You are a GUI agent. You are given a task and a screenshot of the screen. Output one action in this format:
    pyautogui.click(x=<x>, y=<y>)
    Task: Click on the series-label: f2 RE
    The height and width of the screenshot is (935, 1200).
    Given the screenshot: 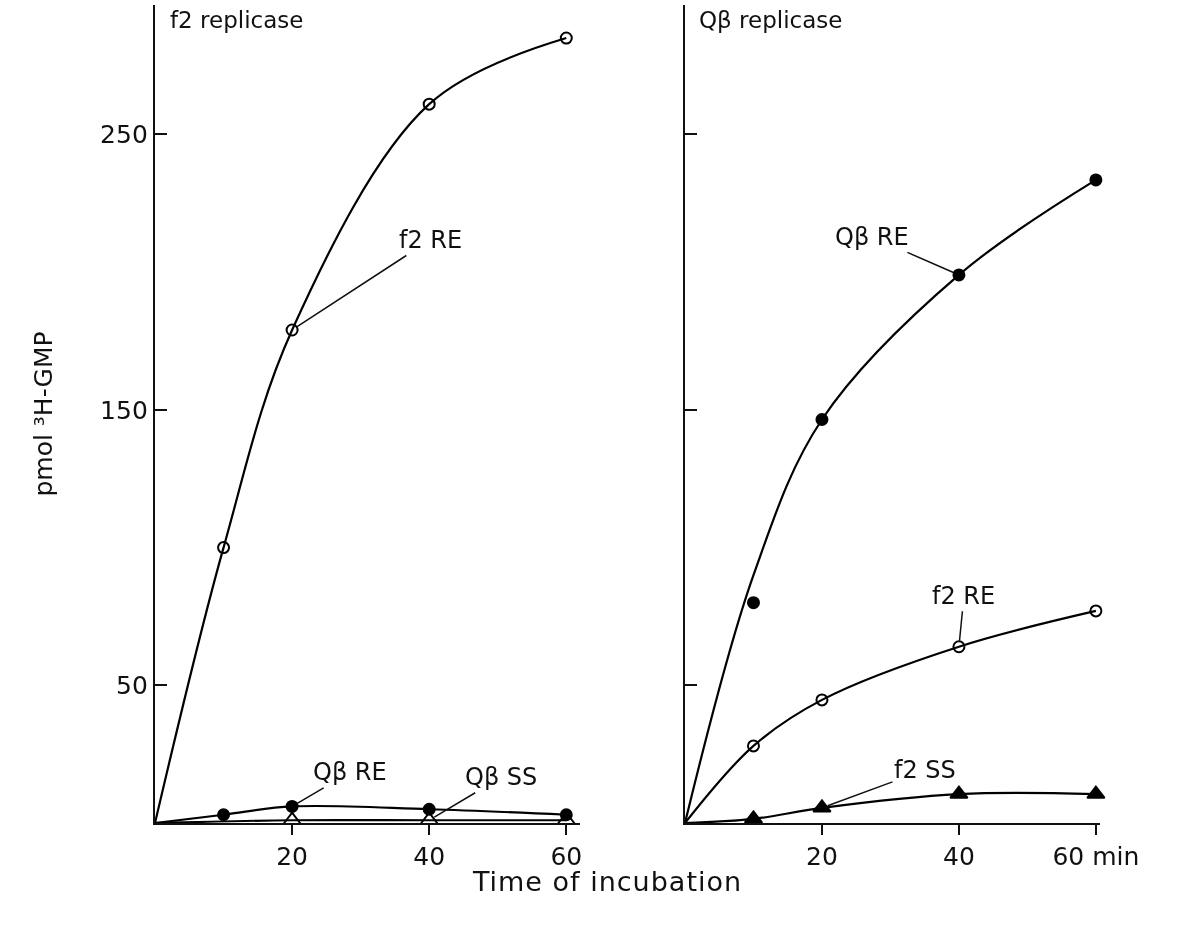 What is the action you would take?
    pyautogui.click(x=964, y=596)
    